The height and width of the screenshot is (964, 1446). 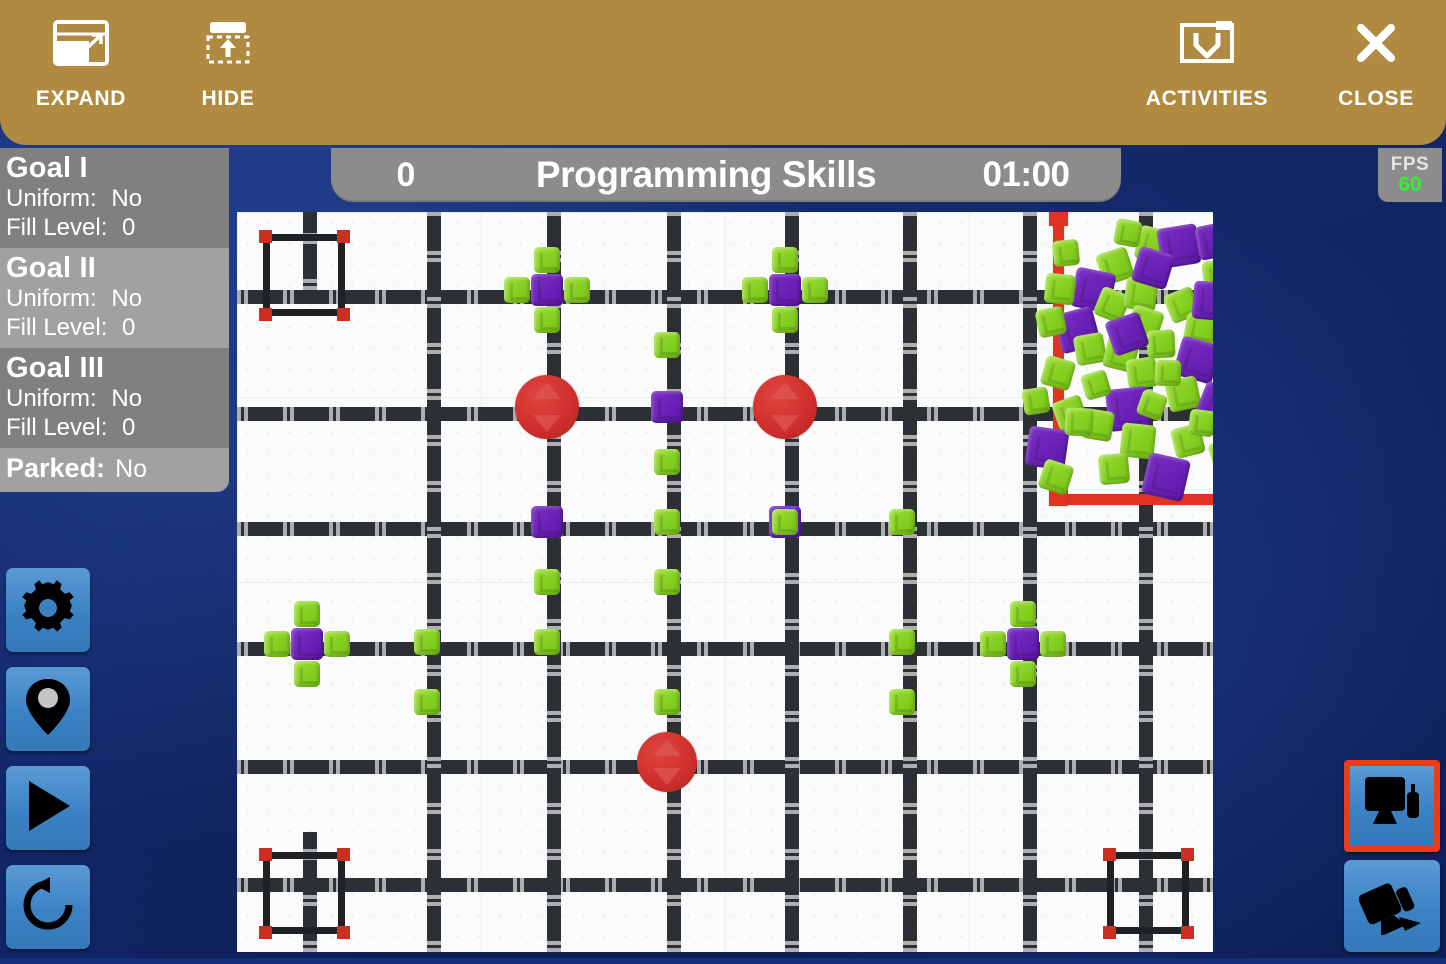 I want to click on fps-indicator: FPS 60, so click(x=1410, y=175).